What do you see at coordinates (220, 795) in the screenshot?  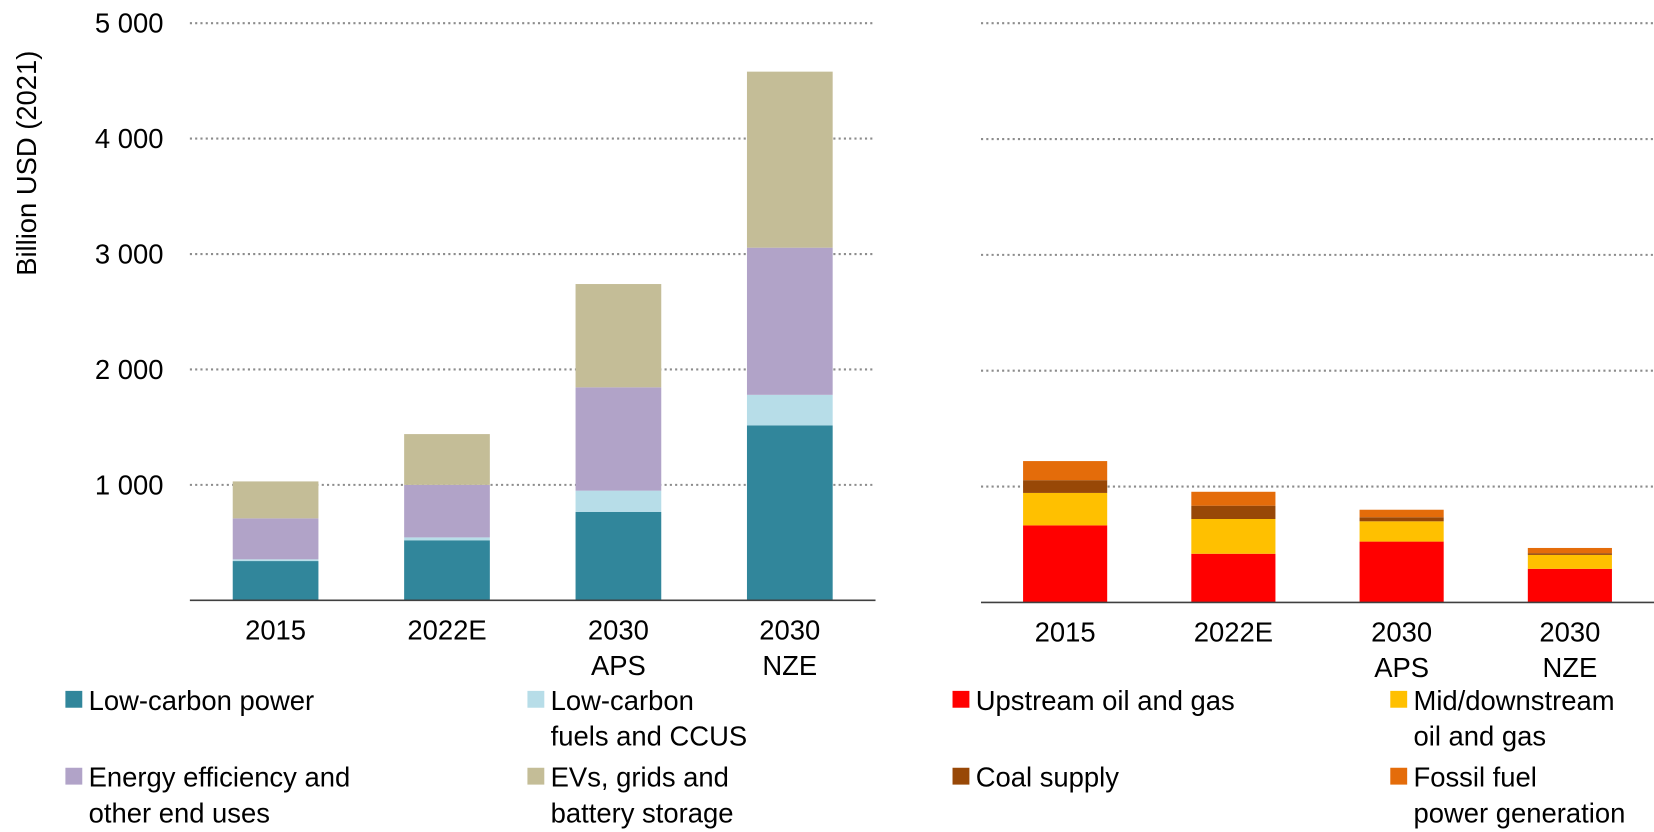 I see `legend-label: Energy efficiency and other end uses` at bounding box center [220, 795].